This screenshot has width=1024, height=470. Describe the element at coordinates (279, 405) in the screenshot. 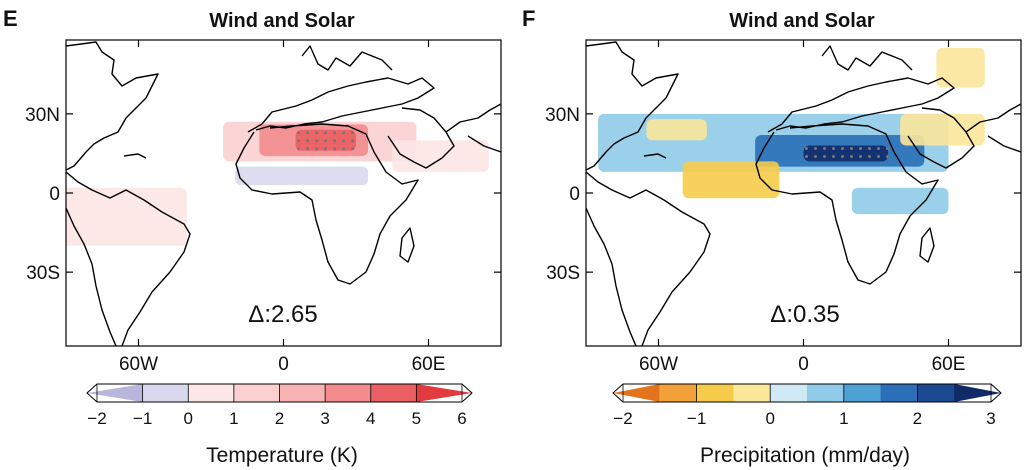

I see `temperature-colorbar: −2 −1 0 1 2 3 4 5 6` at that location.